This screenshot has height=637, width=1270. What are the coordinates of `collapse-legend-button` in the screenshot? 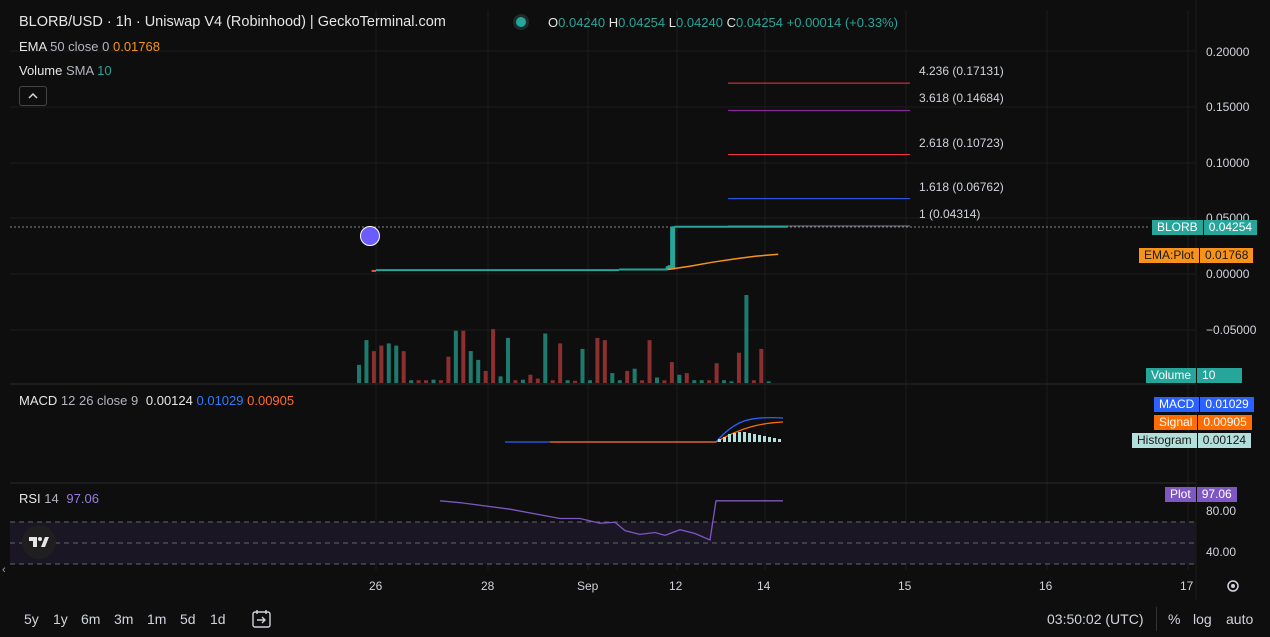 It's located at (33, 96).